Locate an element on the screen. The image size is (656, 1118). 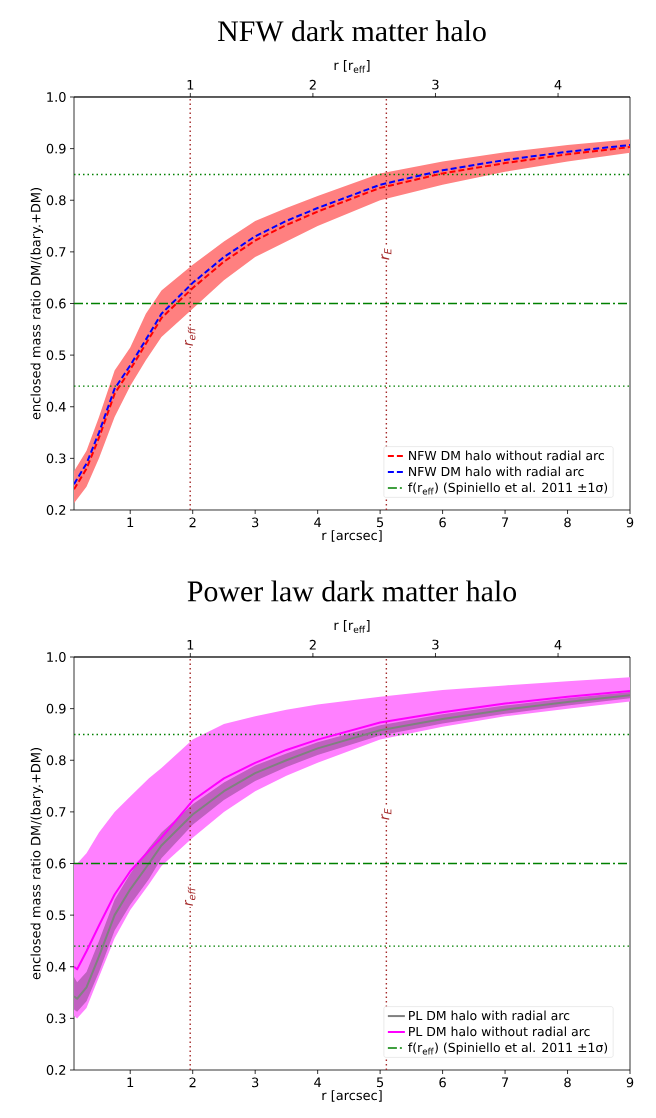
chart-title: NFW dark matter halo is located at coordinates (351, 31).